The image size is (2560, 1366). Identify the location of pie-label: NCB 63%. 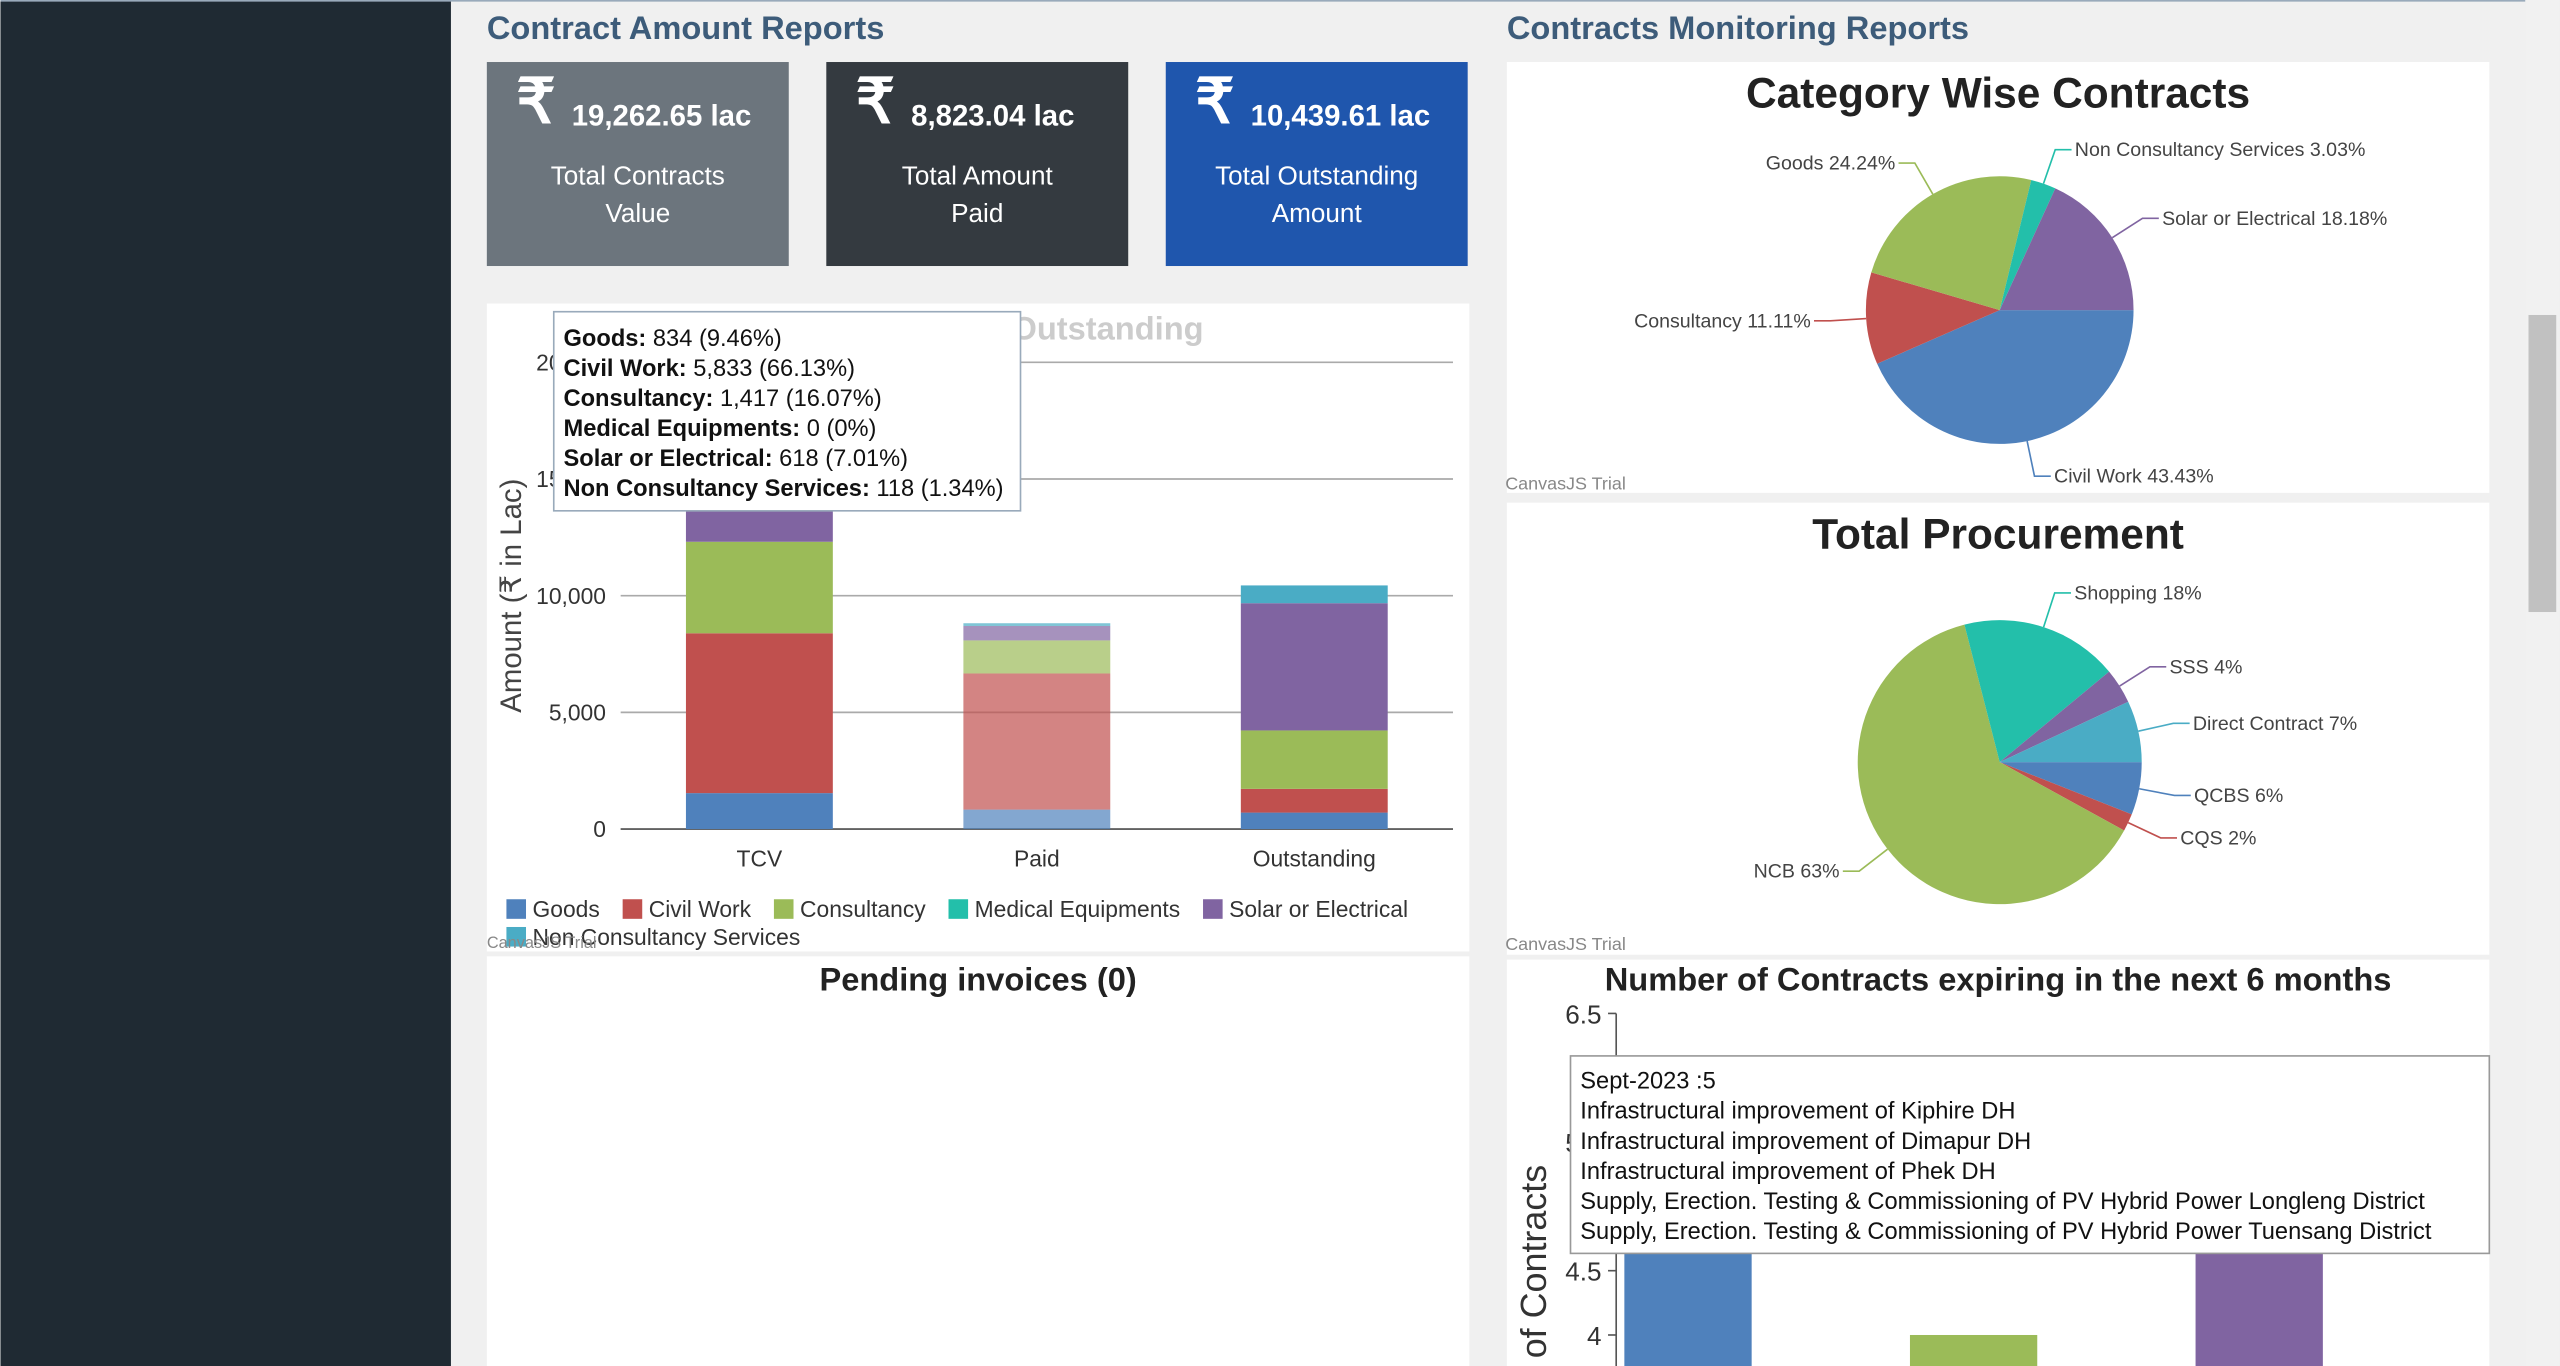
(1797, 872).